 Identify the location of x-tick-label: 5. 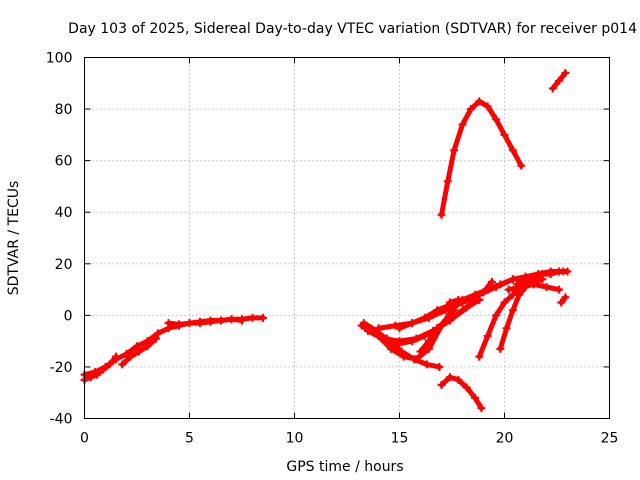
(189, 439).